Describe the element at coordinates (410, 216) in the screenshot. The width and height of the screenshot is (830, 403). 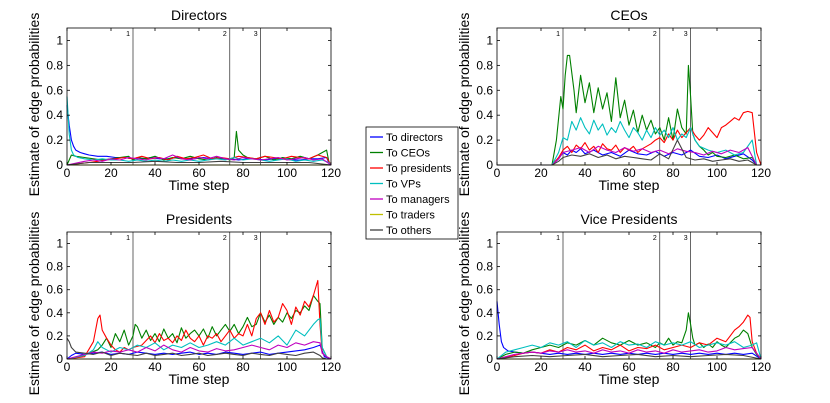
I see `legend-to-traders-label: To traders` at that location.